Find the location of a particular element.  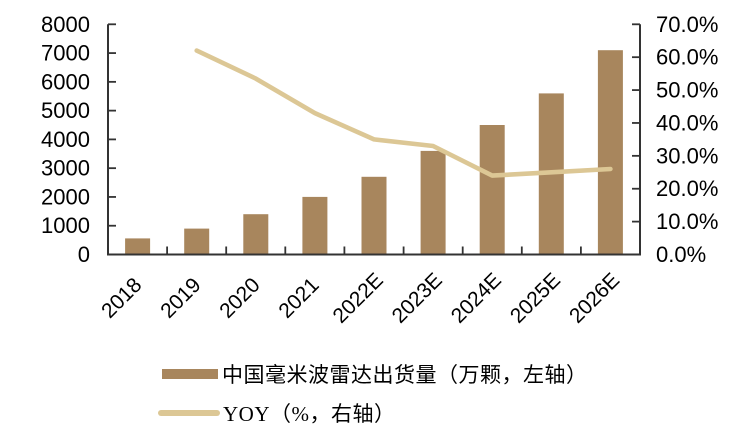

bar-2024E is located at coordinates (492, 190).